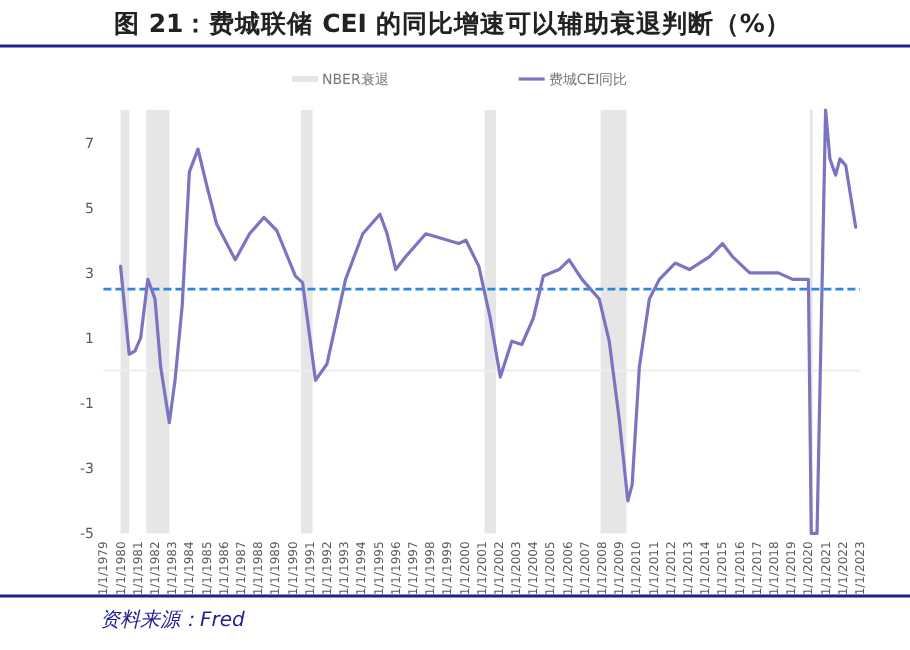  What do you see at coordinates (173, 620) in the screenshot?
I see `text: 资料来源：Fred` at bounding box center [173, 620].